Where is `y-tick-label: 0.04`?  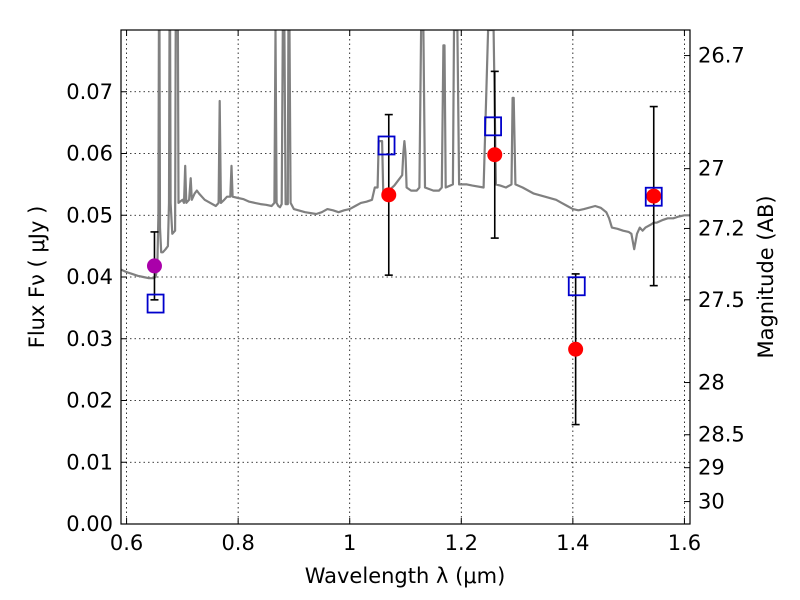
y-tick-label: 0.04 is located at coordinates (89, 277).